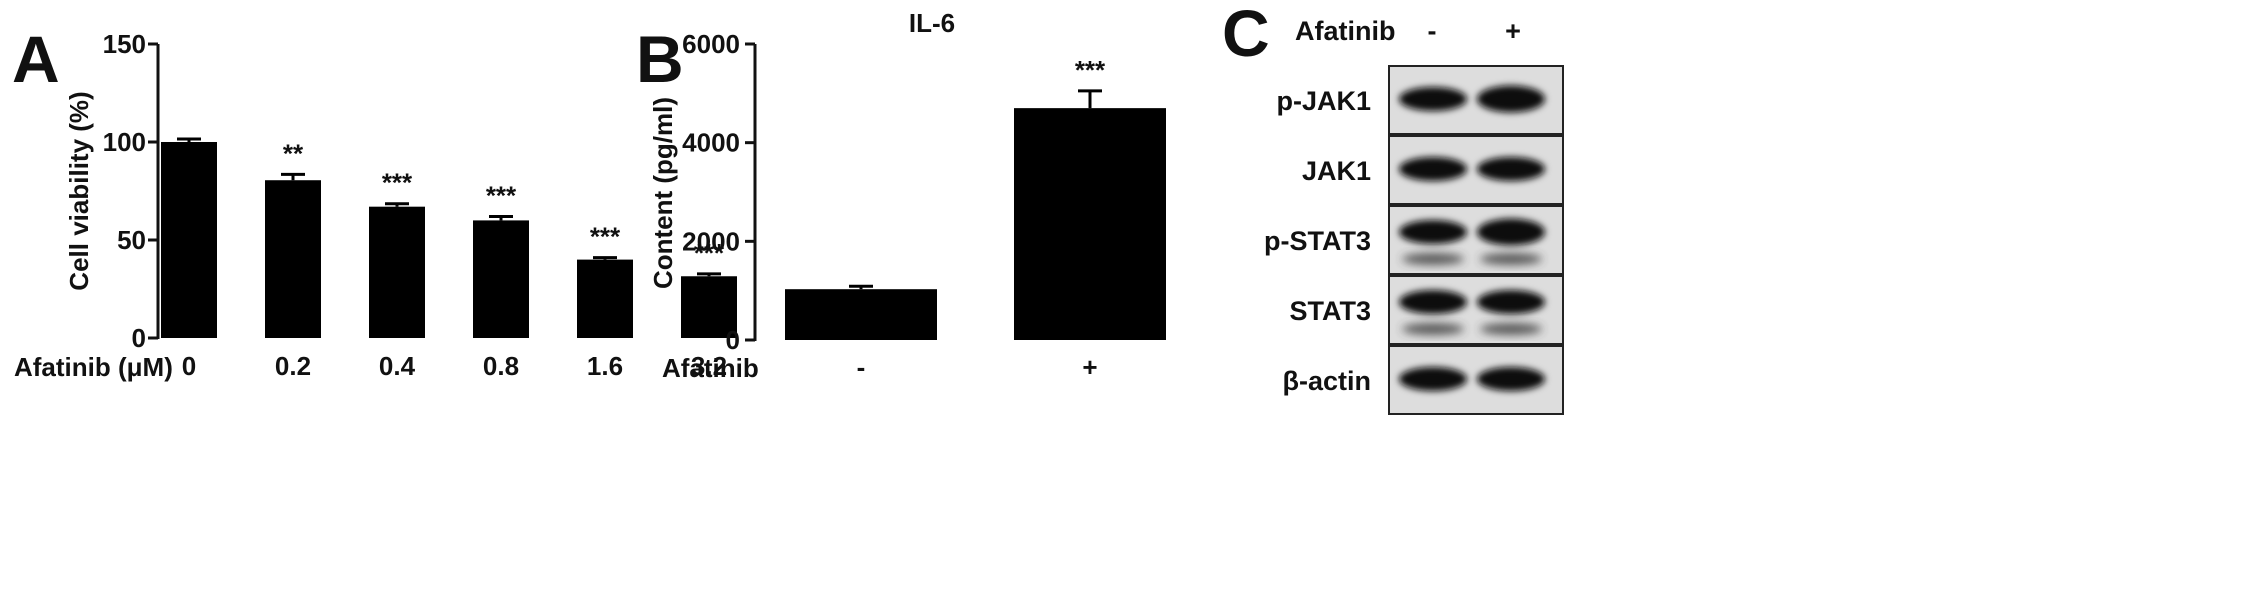  Describe the element at coordinates (189, 366) in the screenshot. I see `panel-a-x-tick-label: 0` at that location.